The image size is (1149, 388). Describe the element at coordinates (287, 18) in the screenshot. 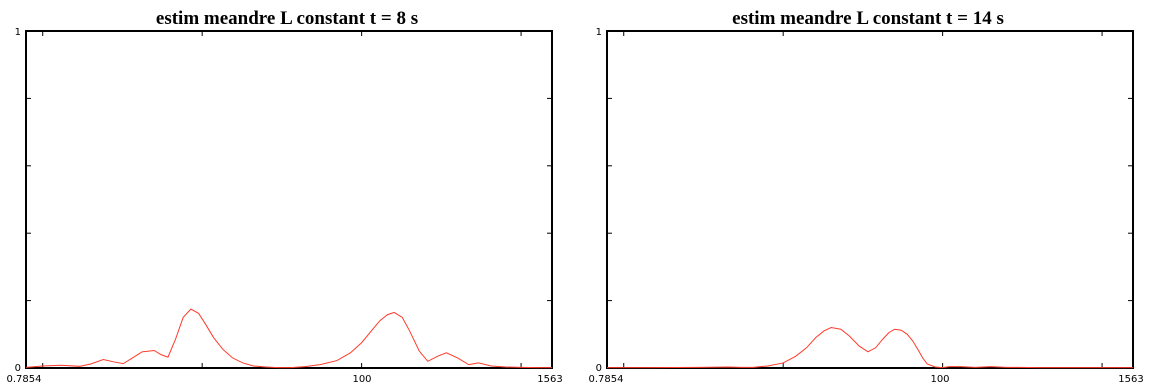

I see `chart-title: estim meandre L constant t = 8 s` at that location.